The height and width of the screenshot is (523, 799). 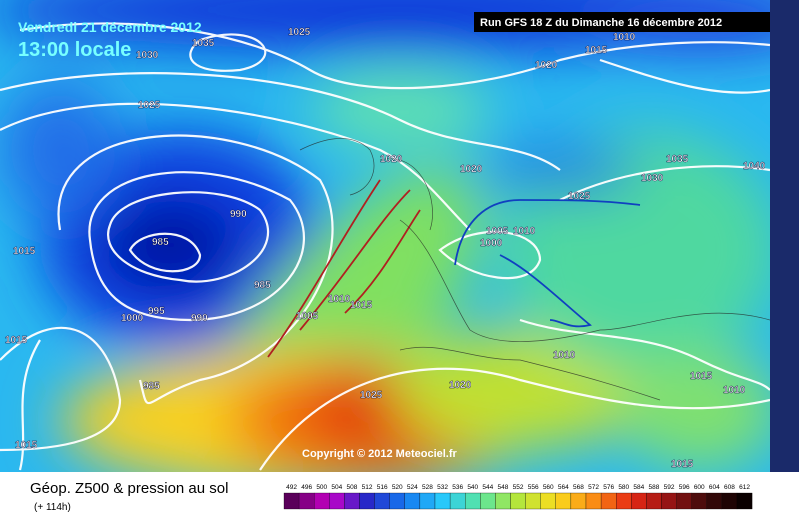 I want to click on scale-label: 516, so click(x=382, y=487).